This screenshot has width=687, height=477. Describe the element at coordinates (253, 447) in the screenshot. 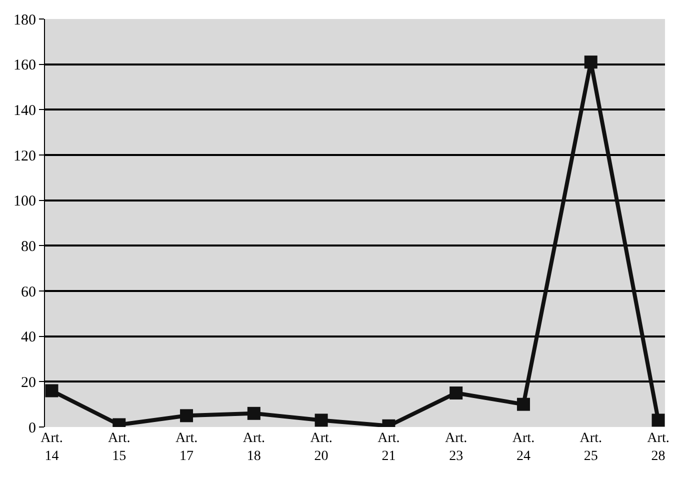

I see `x-tick-label: Art. 18` at that location.